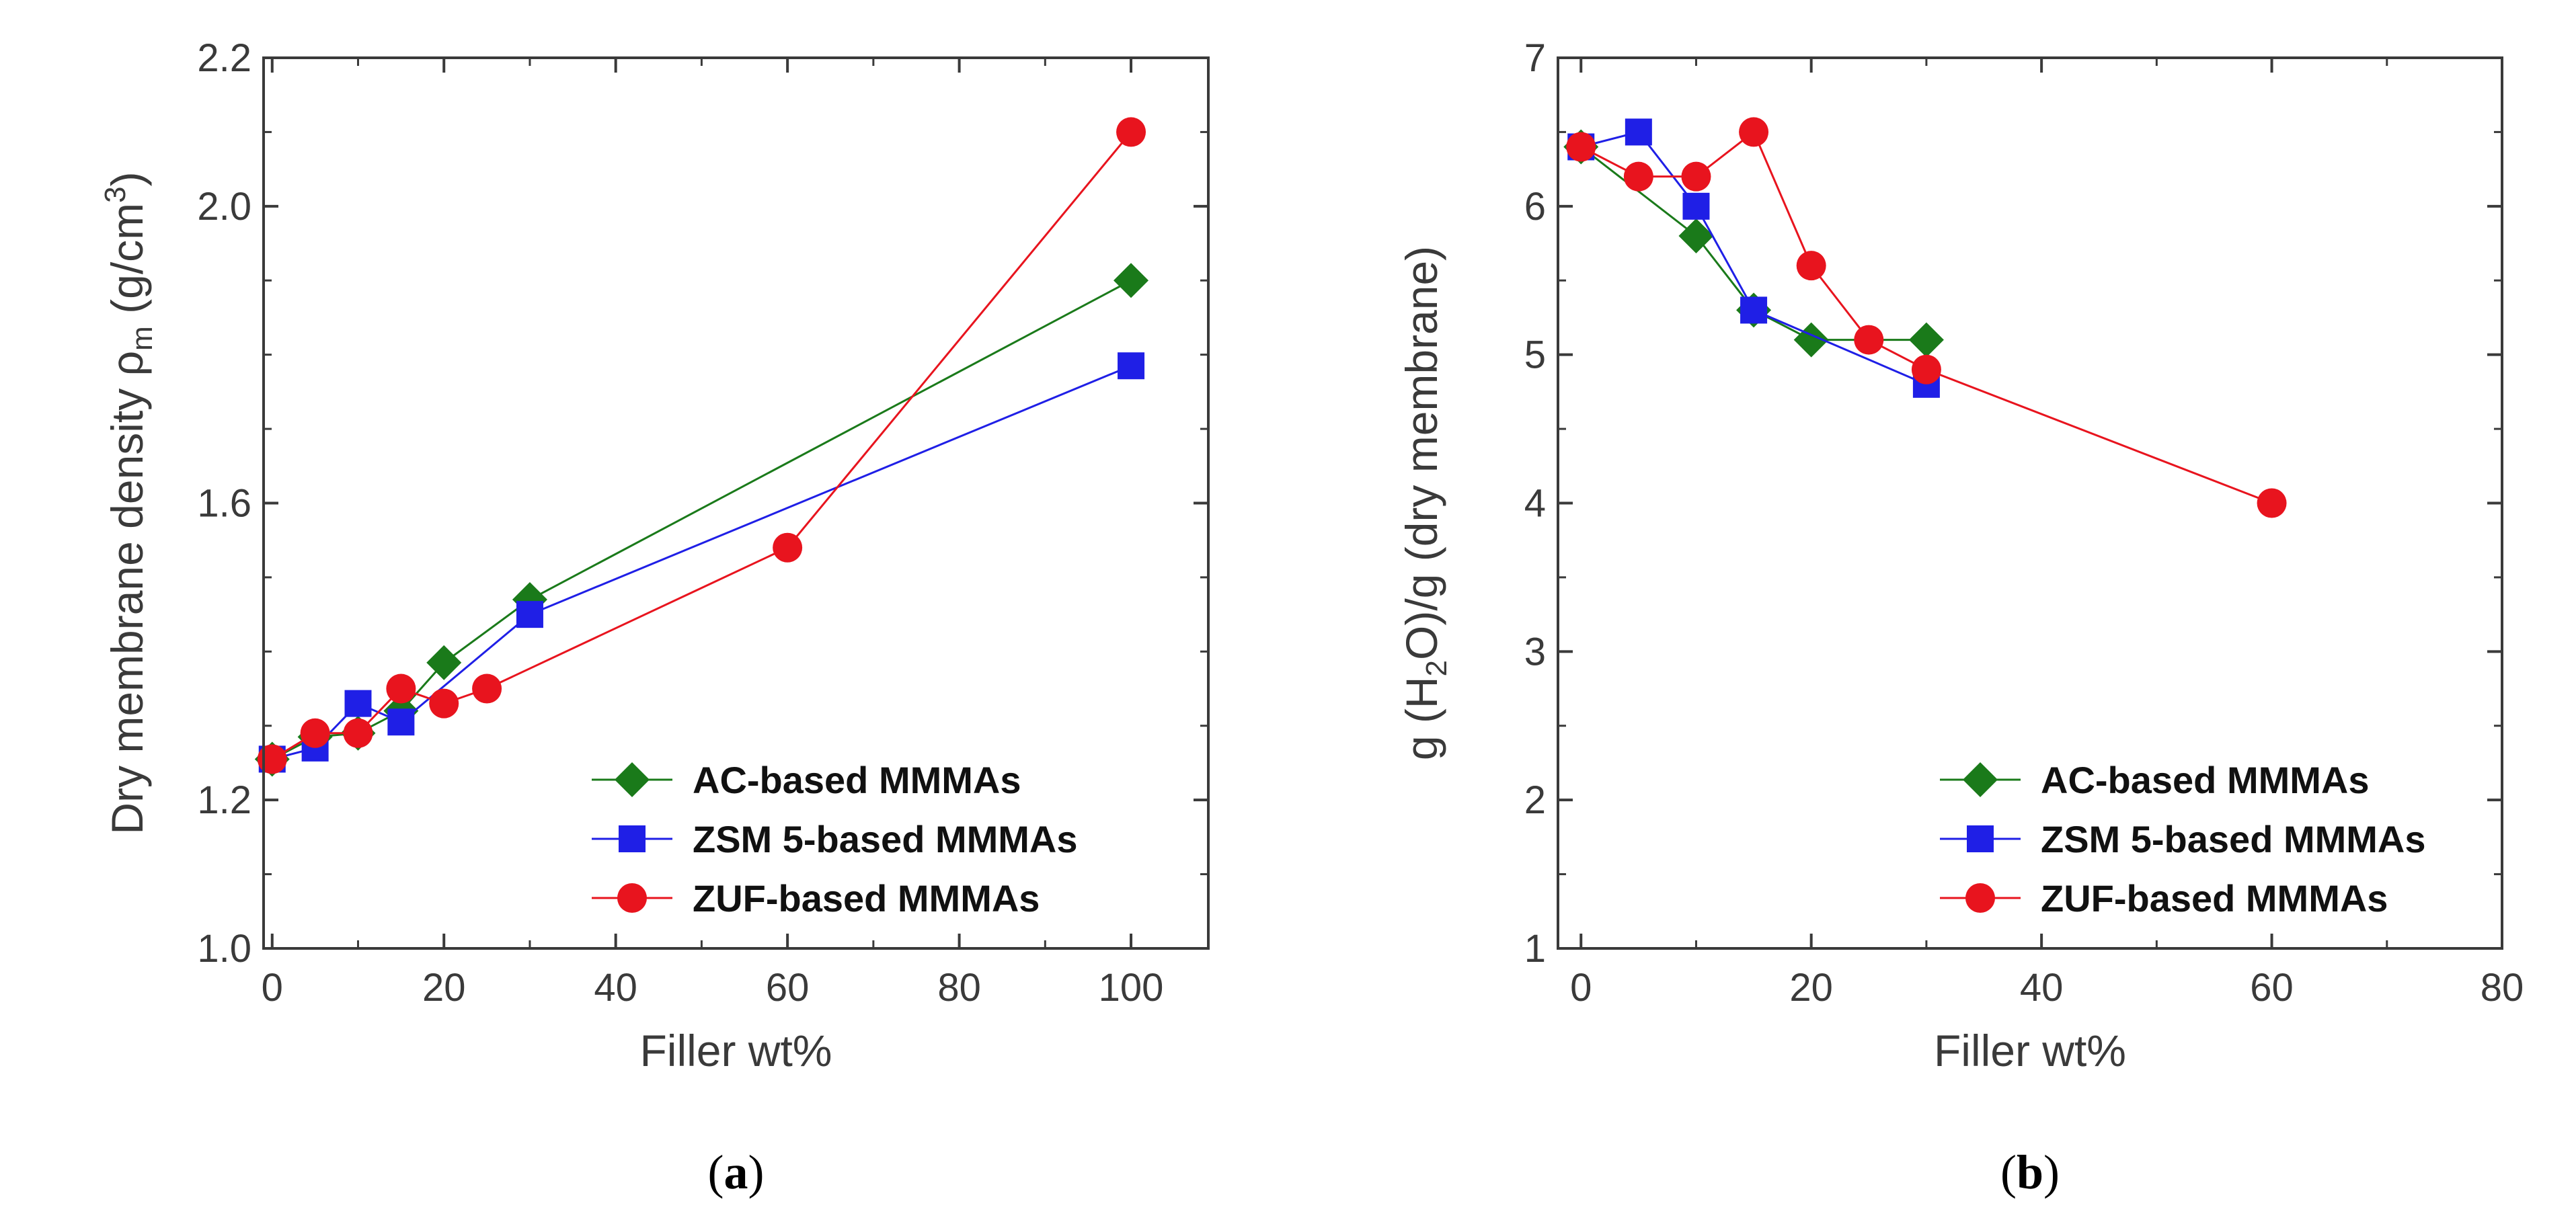 Image resolution: width=2576 pixels, height=1226 pixels. What do you see at coordinates (1535, 355) in the screenshot?
I see `y-tick-label: 5` at bounding box center [1535, 355].